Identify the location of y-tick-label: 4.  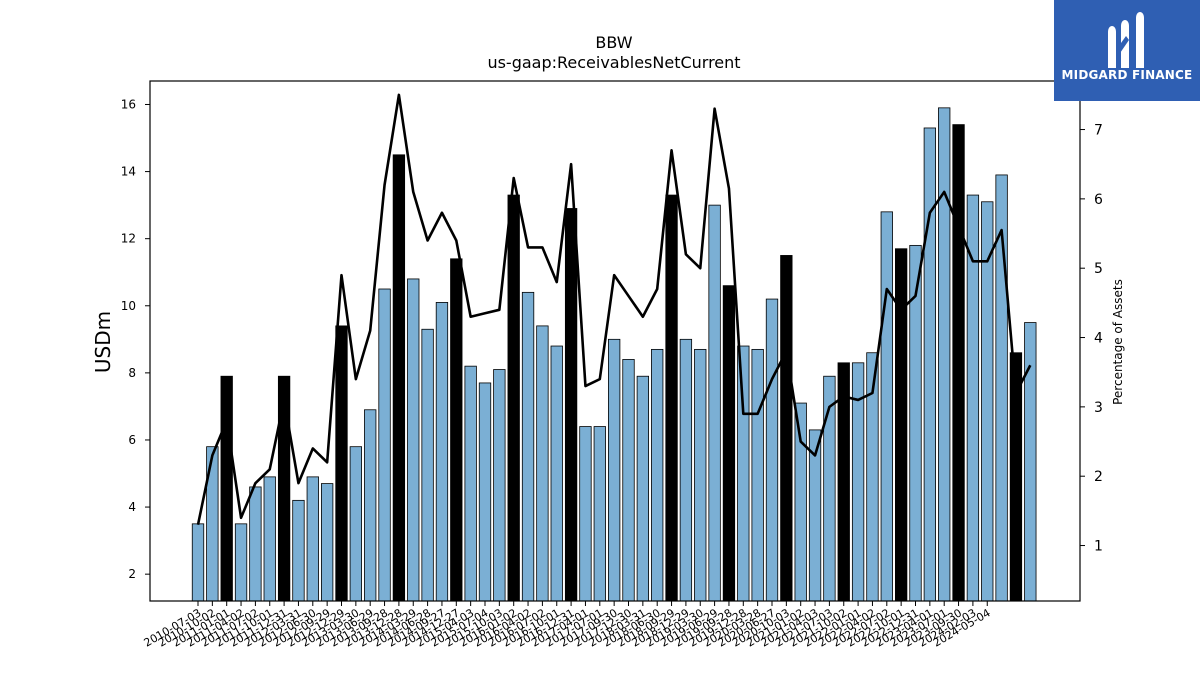
(132, 507).